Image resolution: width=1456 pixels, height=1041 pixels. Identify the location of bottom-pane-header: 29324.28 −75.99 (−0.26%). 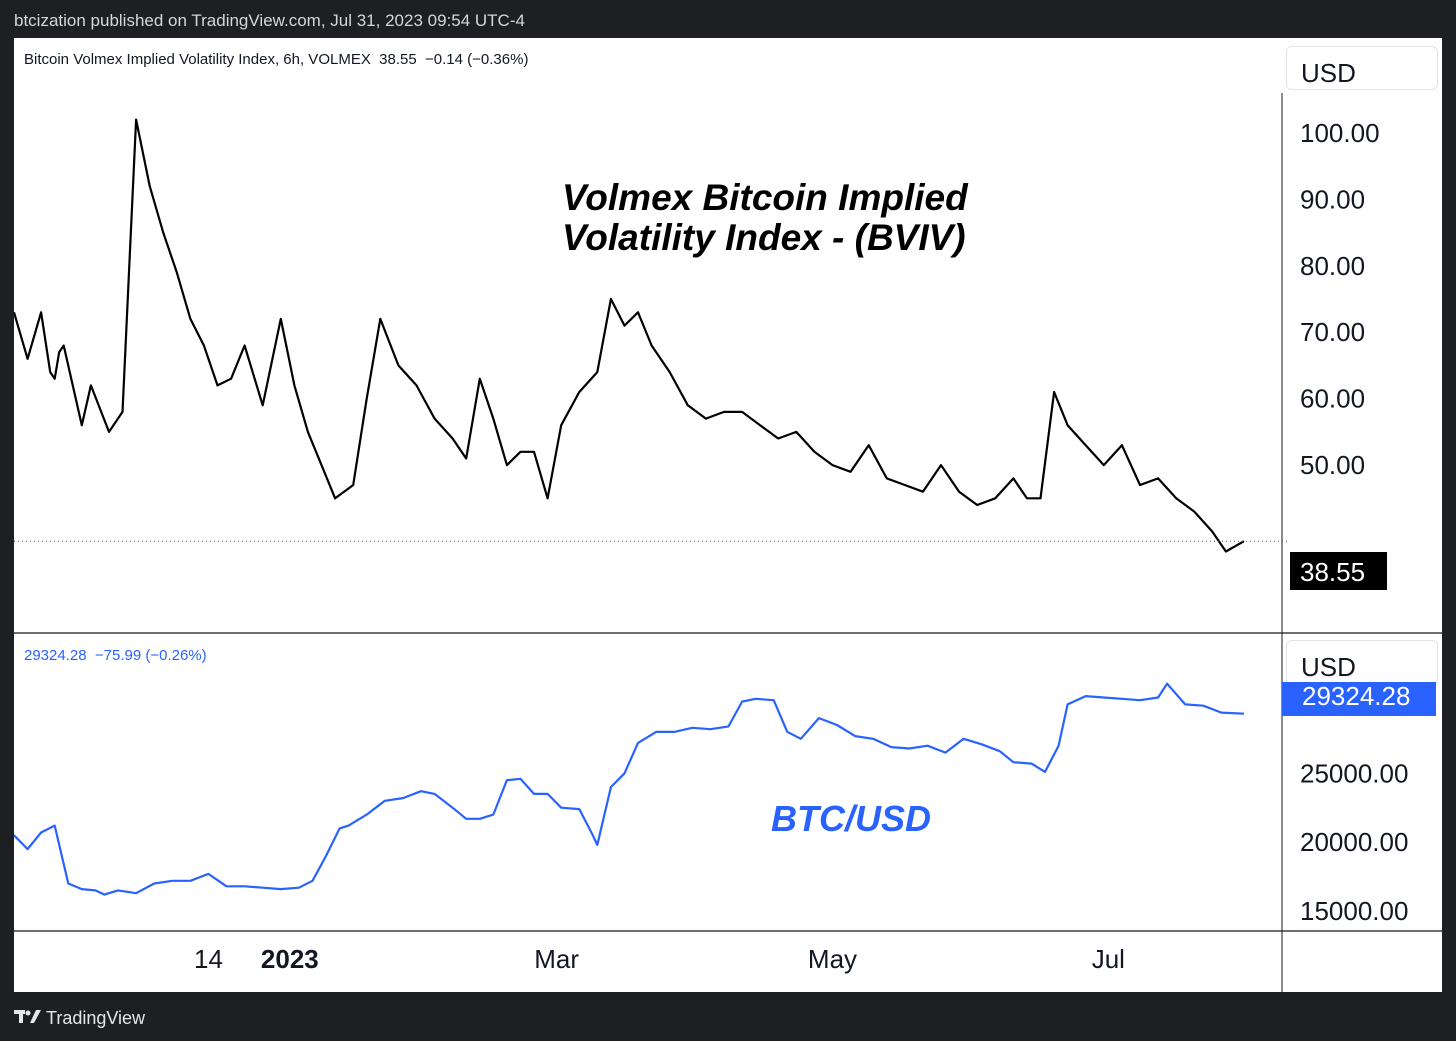
(115, 655).